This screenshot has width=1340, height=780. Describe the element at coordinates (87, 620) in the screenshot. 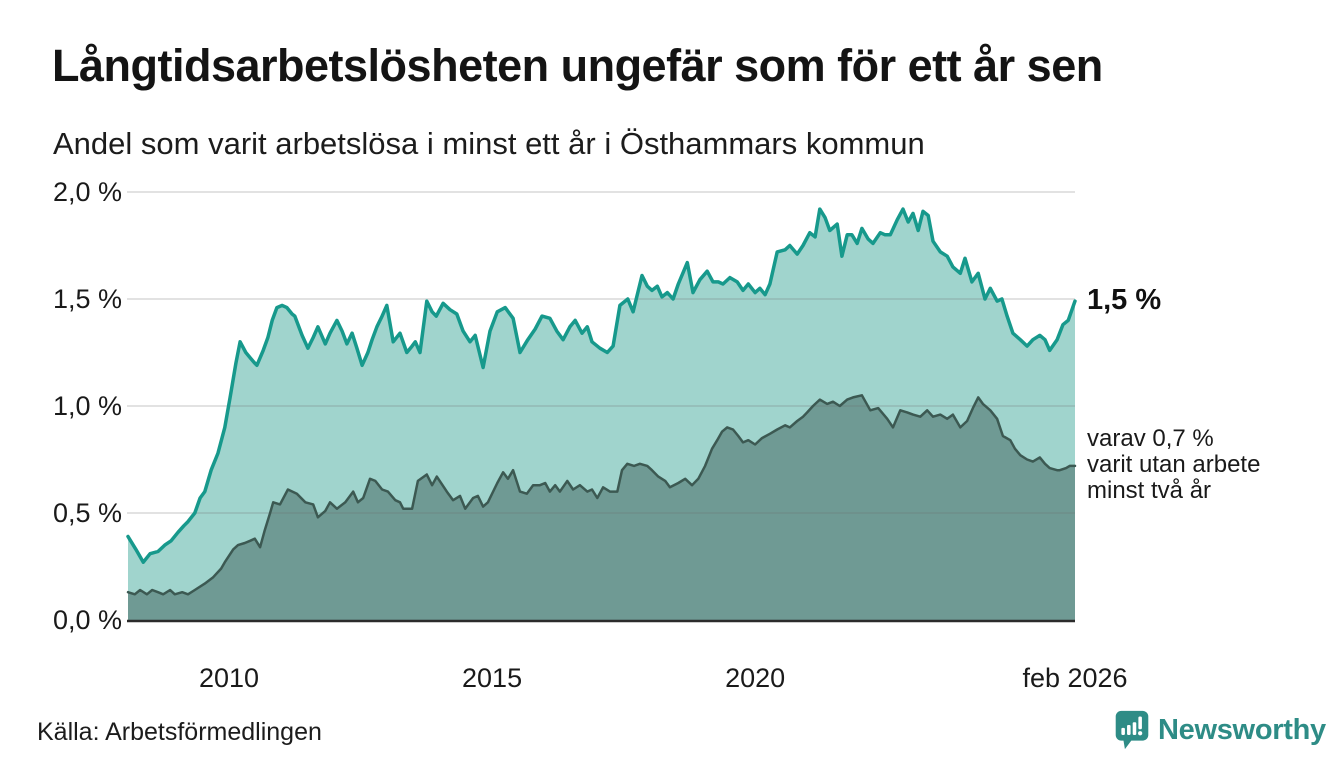

I see `y-tick-label: 0,0 %` at that location.